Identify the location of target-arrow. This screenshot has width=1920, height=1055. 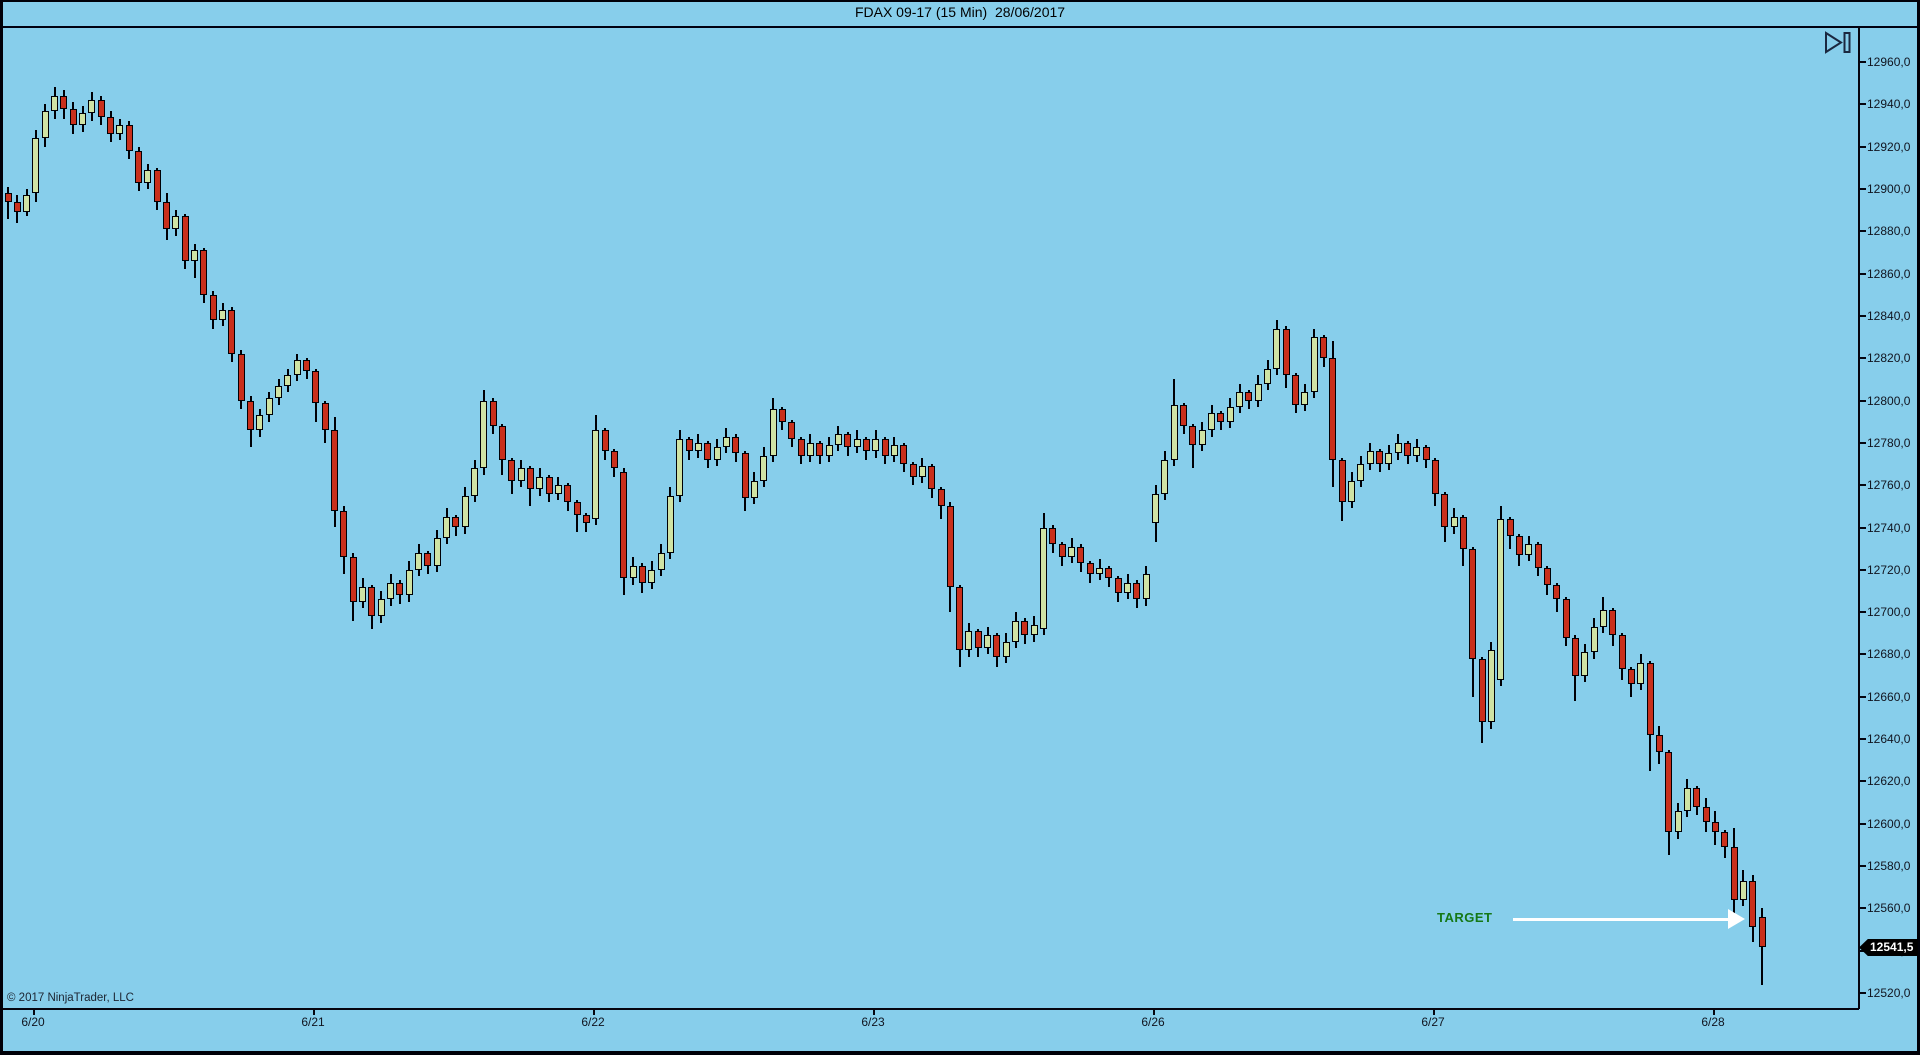
(1621, 919).